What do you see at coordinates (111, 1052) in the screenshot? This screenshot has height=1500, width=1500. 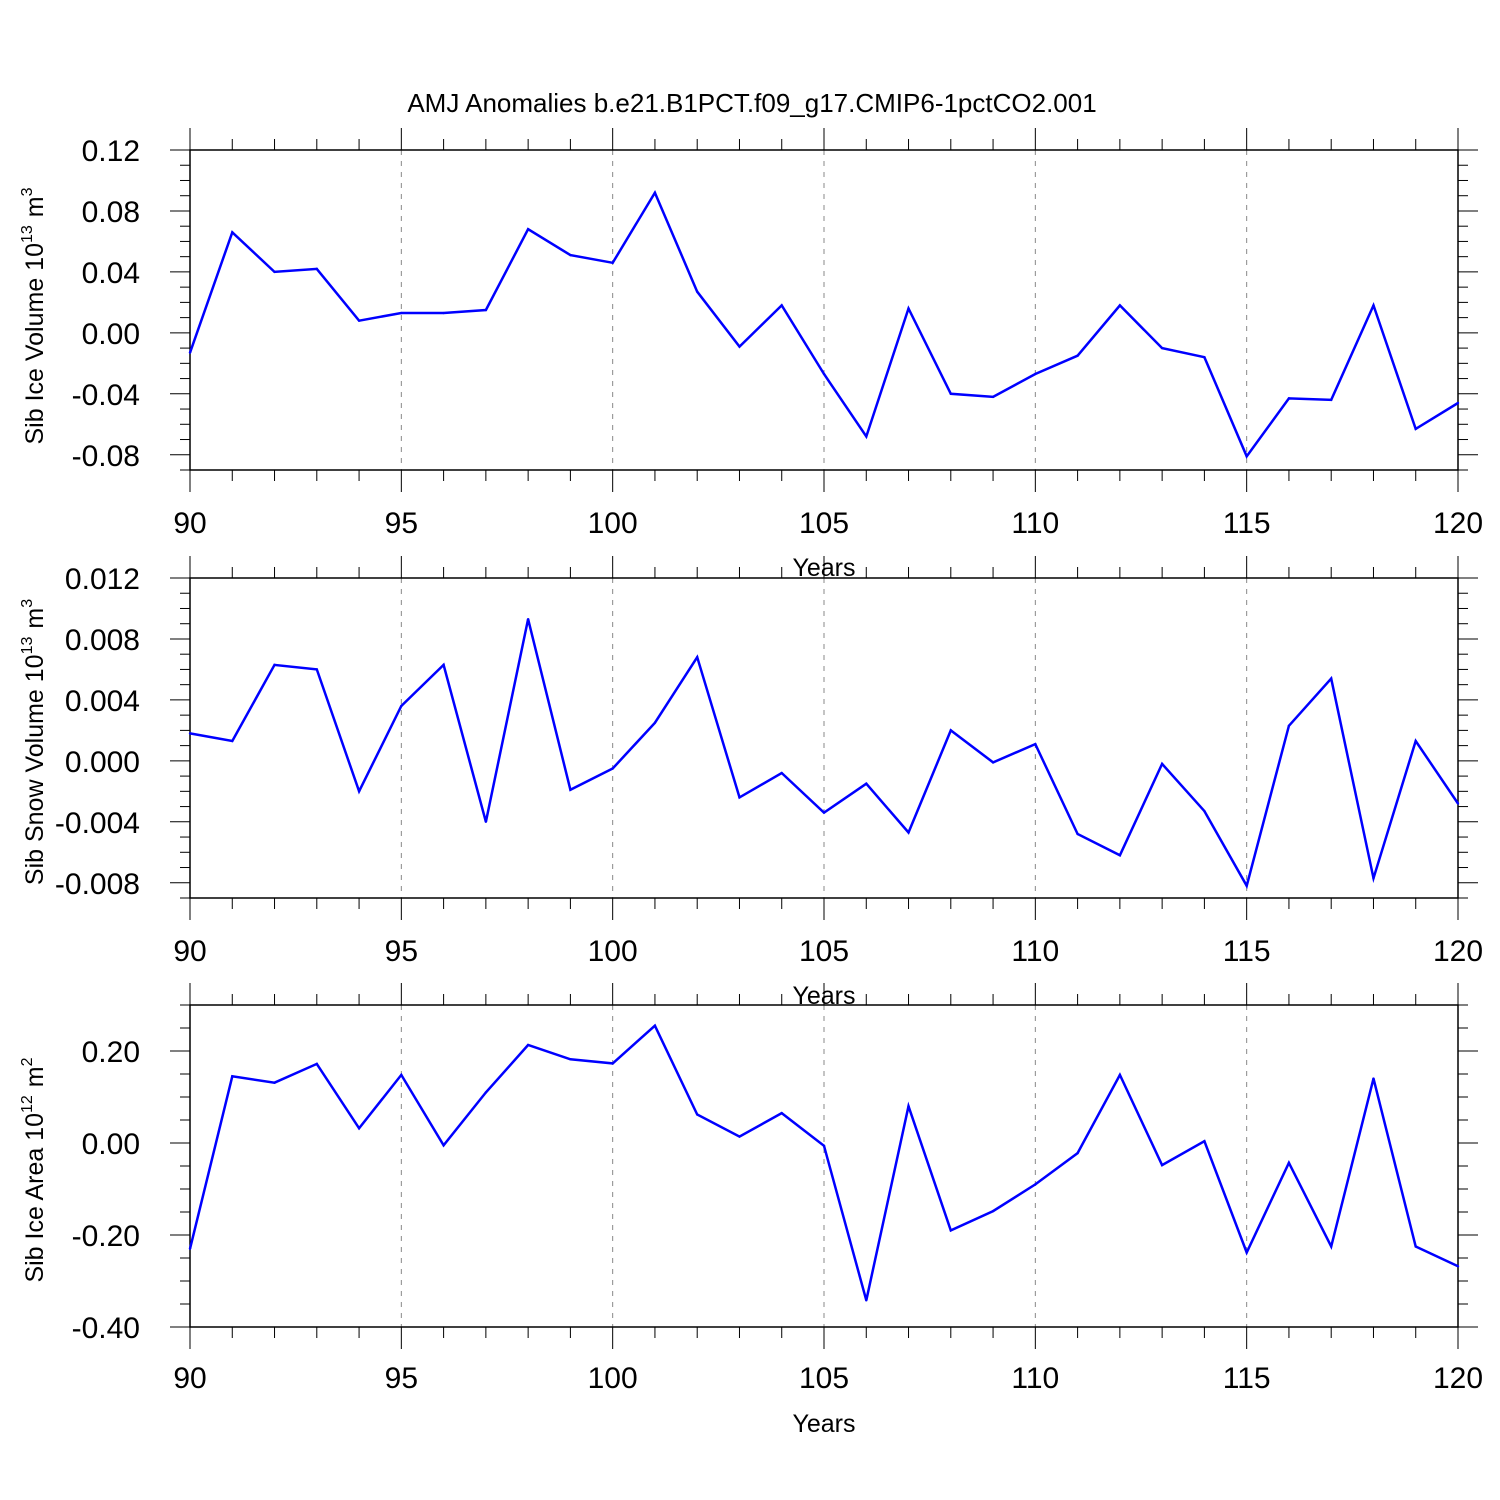 I see `y-tick-label: 0.20` at bounding box center [111, 1052].